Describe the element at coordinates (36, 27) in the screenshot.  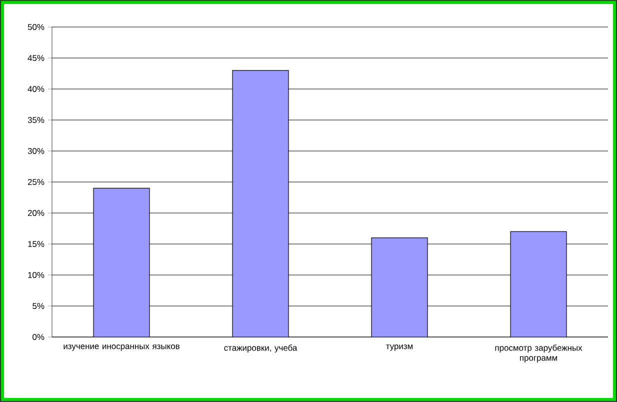
I see `y-tick-label: 50%` at that location.